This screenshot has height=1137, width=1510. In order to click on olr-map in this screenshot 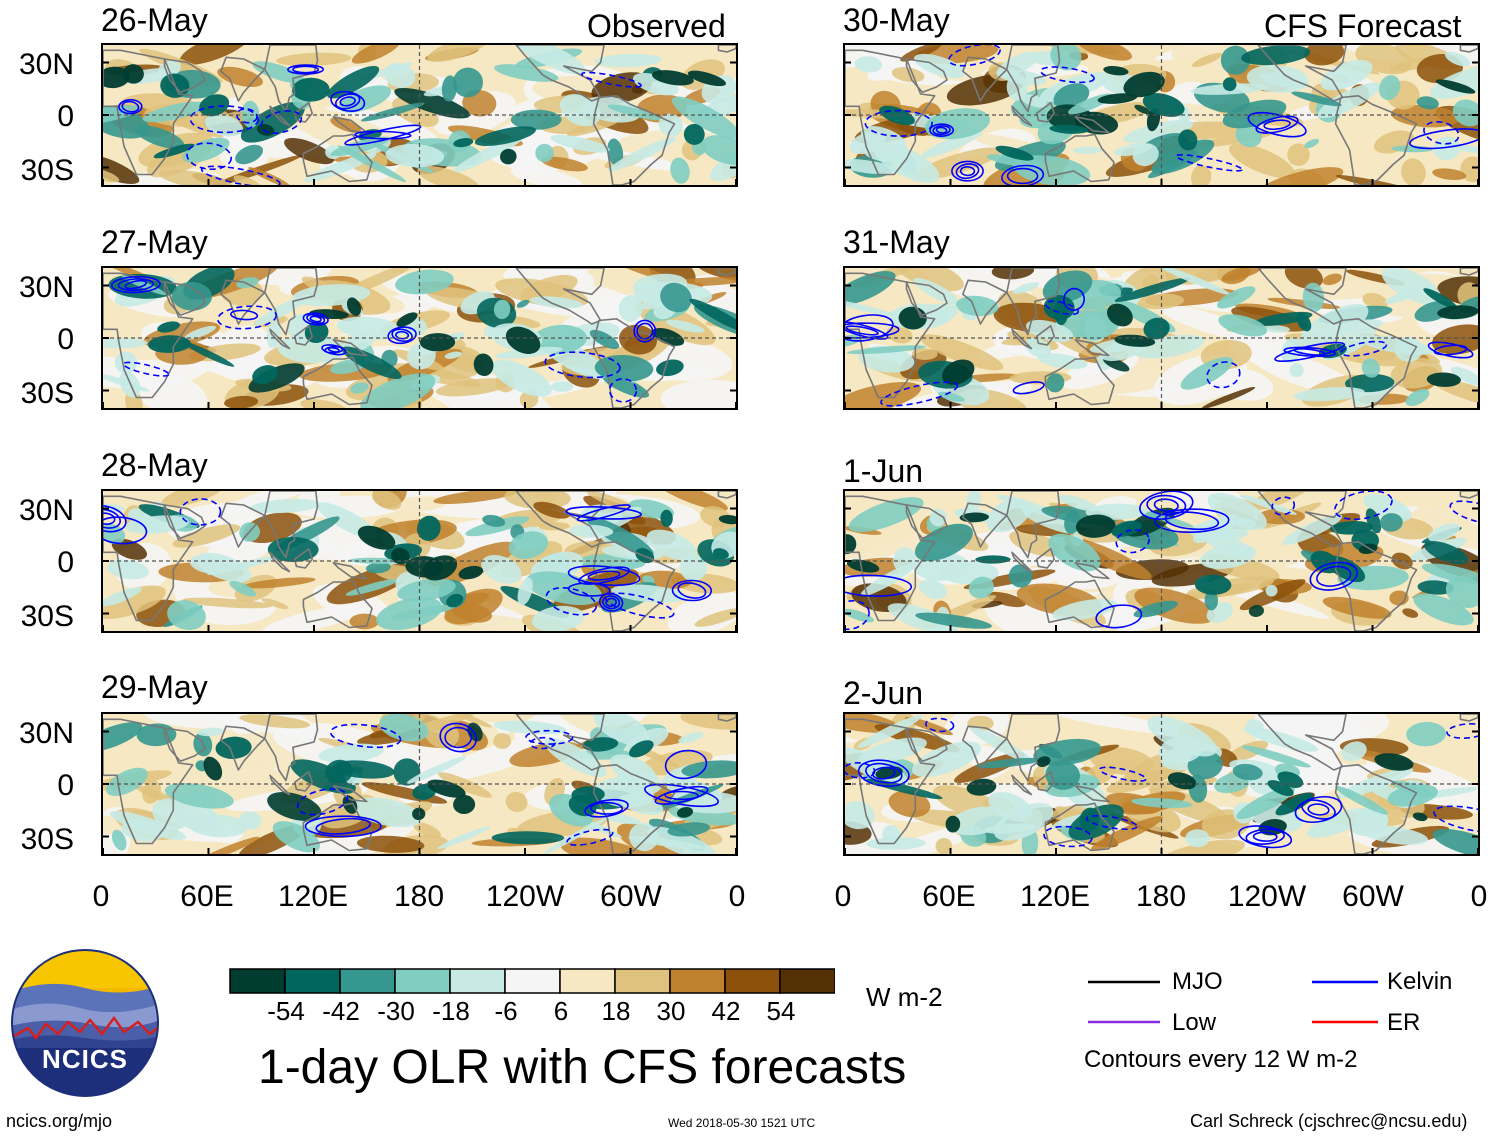, I will do `click(419, 784)`.